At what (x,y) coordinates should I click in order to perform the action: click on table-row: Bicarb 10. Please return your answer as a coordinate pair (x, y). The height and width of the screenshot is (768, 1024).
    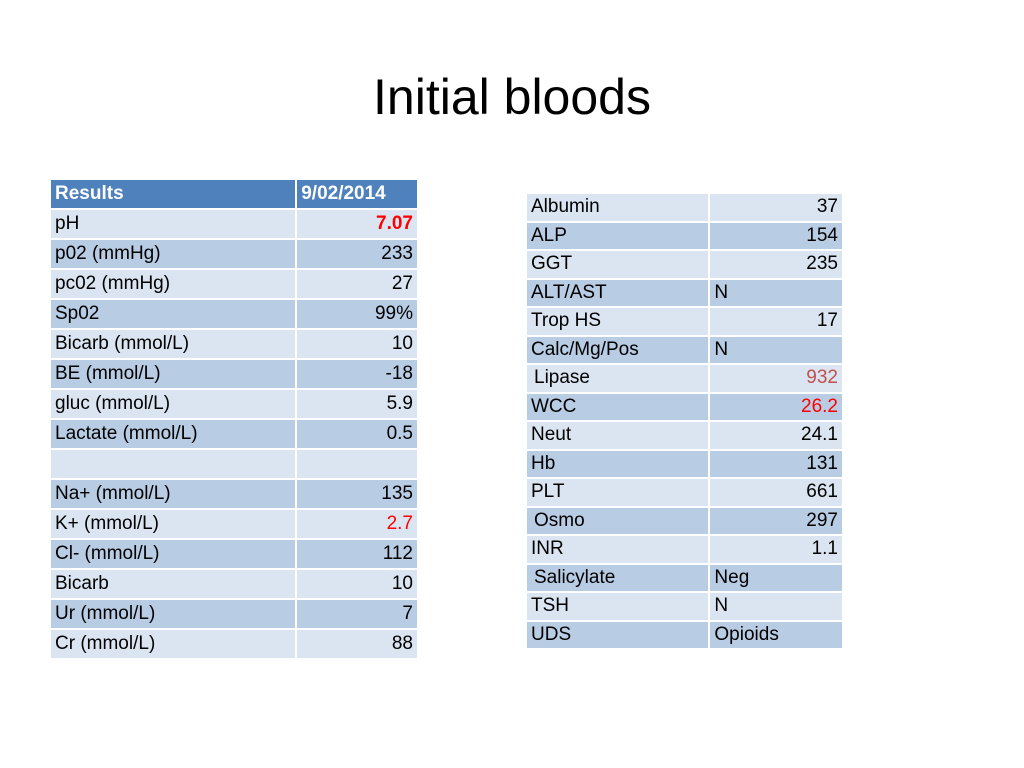
    Looking at the image, I should click on (234, 585).